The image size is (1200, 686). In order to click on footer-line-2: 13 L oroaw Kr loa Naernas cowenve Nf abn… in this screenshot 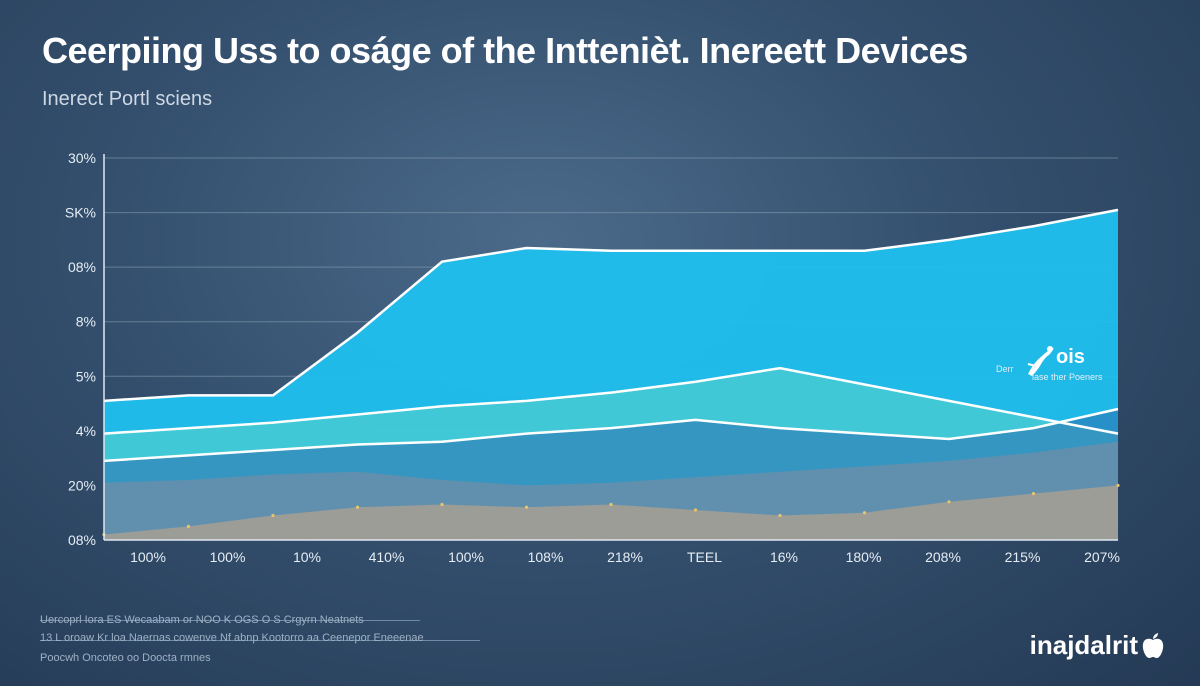, I will do `click(232, 638)`.